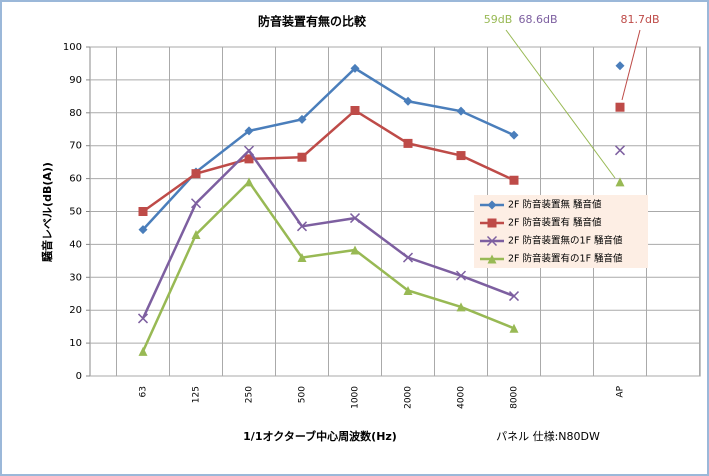  Describe the element at coordinates (75, 80) in the screenshot. I see `y-tick-label: 90` at that location.